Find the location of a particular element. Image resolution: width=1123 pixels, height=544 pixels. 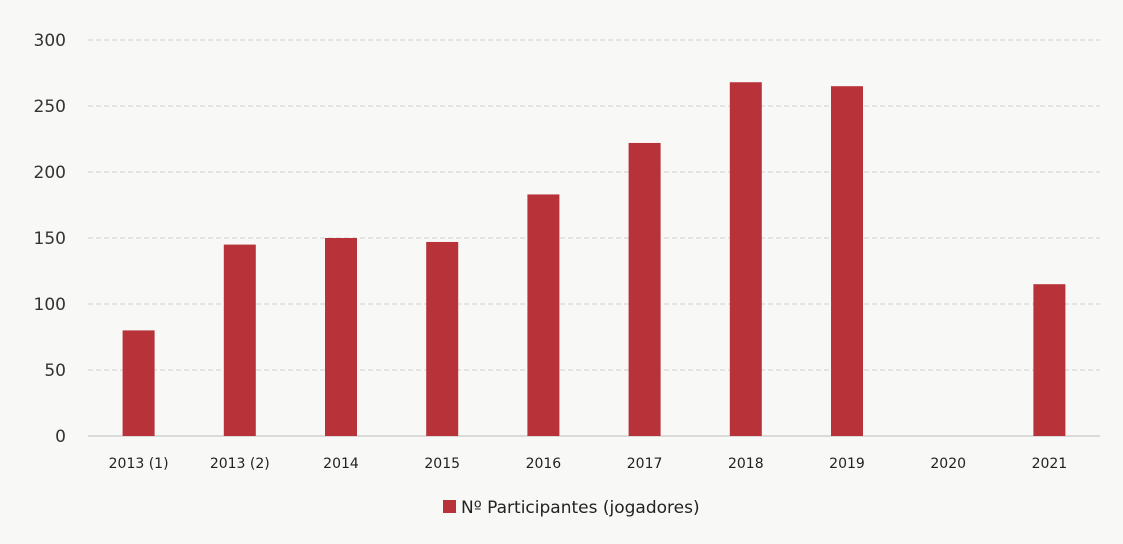

x-category-label: 2014 is located at coordinates (341, 464).